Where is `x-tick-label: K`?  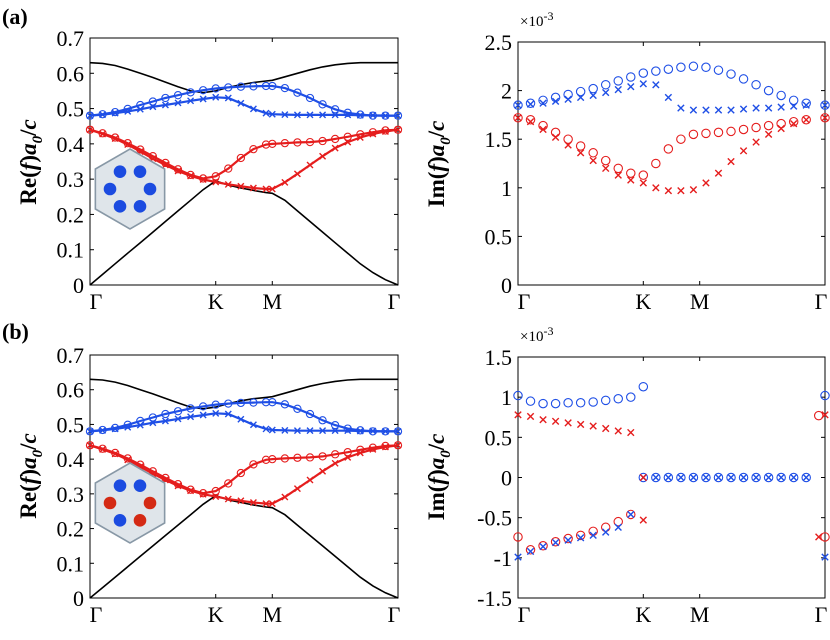
x-tick-label: K is located at coordinates (216, 614).